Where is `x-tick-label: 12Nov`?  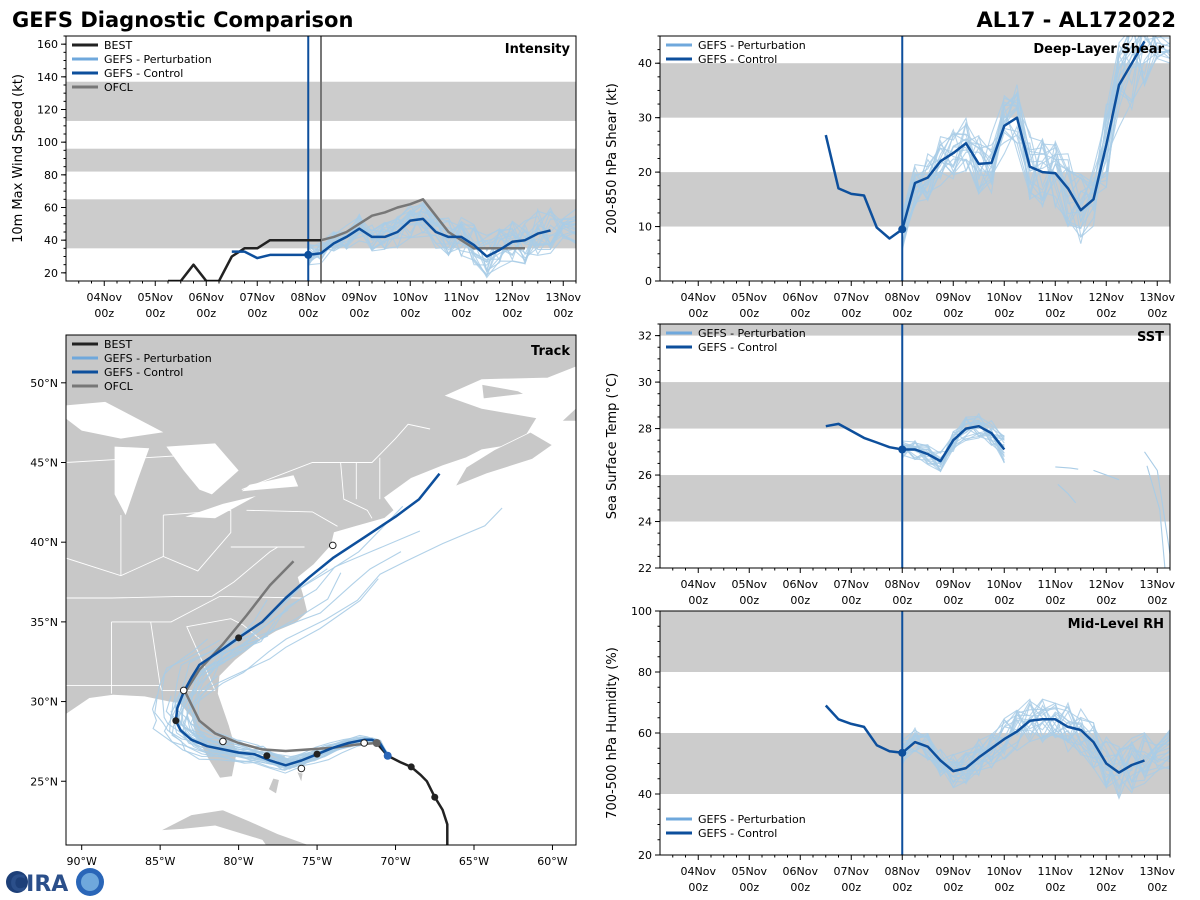
x-tick-label: 12Nov is located at coordinates (1107, 584).